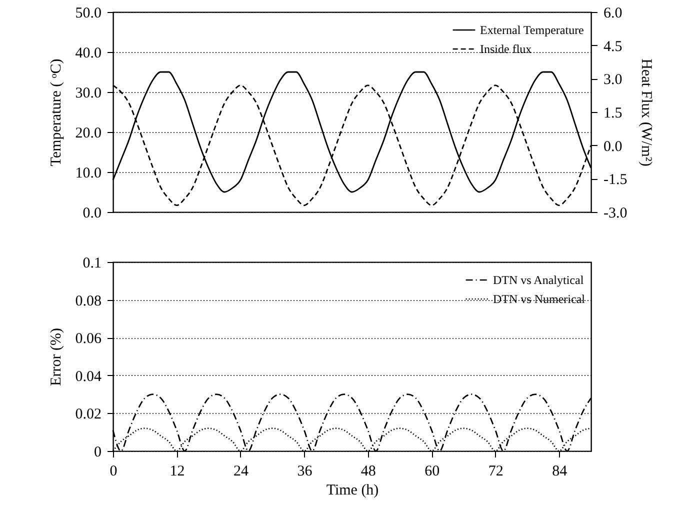  I want to click on y2-tick-label: 0.0, so click(613, 146).